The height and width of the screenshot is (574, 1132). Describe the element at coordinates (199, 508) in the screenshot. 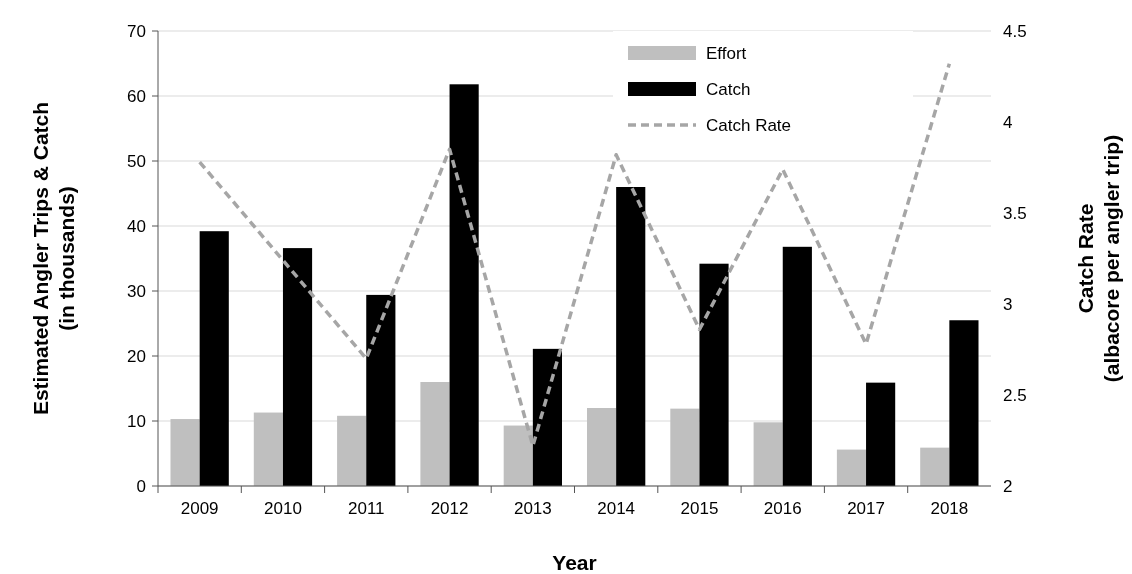

I see `x-tick-label: 2009` at that location.